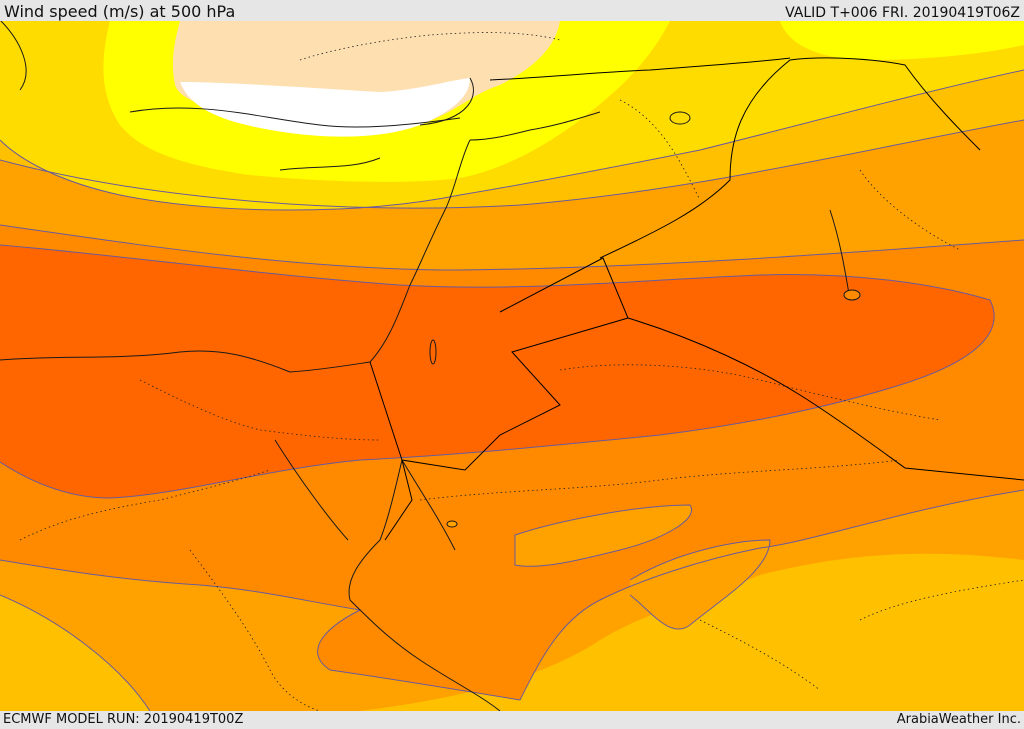  Describe the element at coordinates (902, 40) in the screenshot. I see `band-low-east` at that location.